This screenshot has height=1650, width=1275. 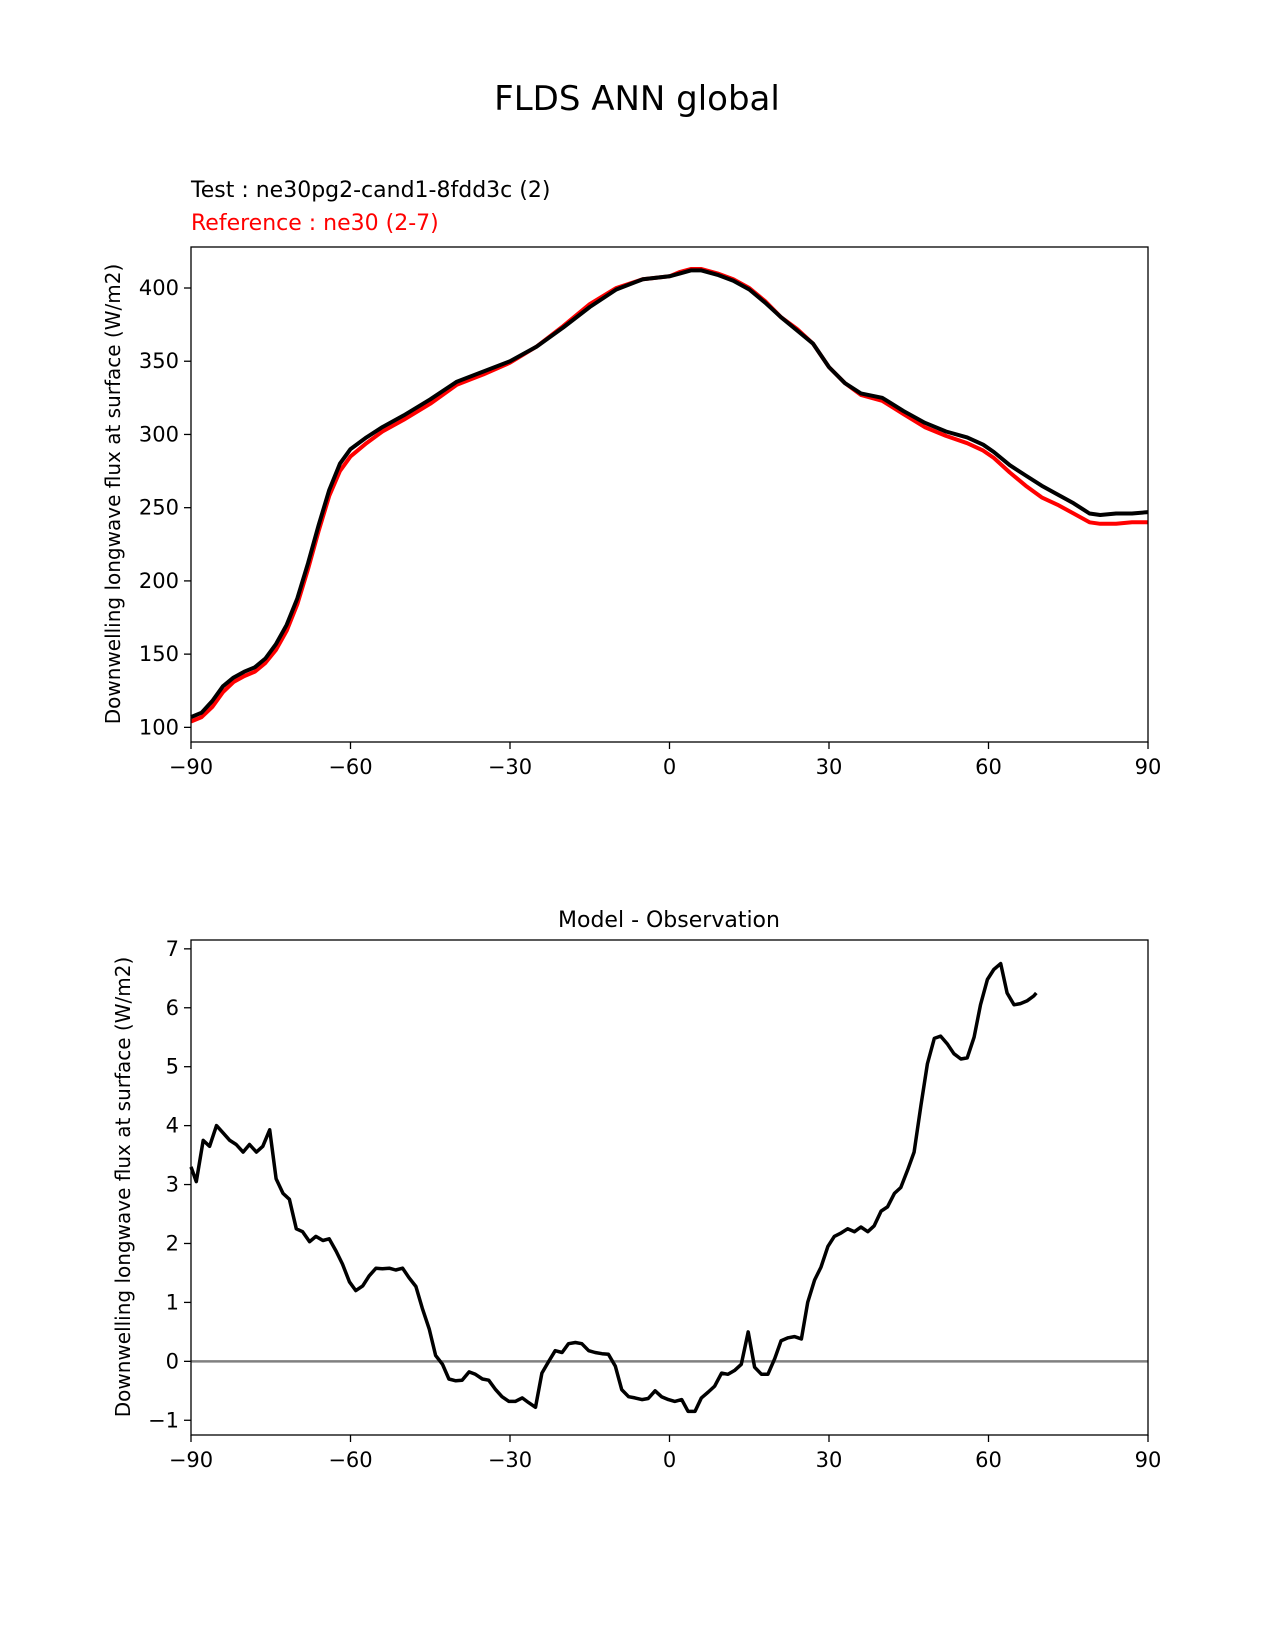 I want to click on top-y-tick-label: 250, so click(x=159, y=508).